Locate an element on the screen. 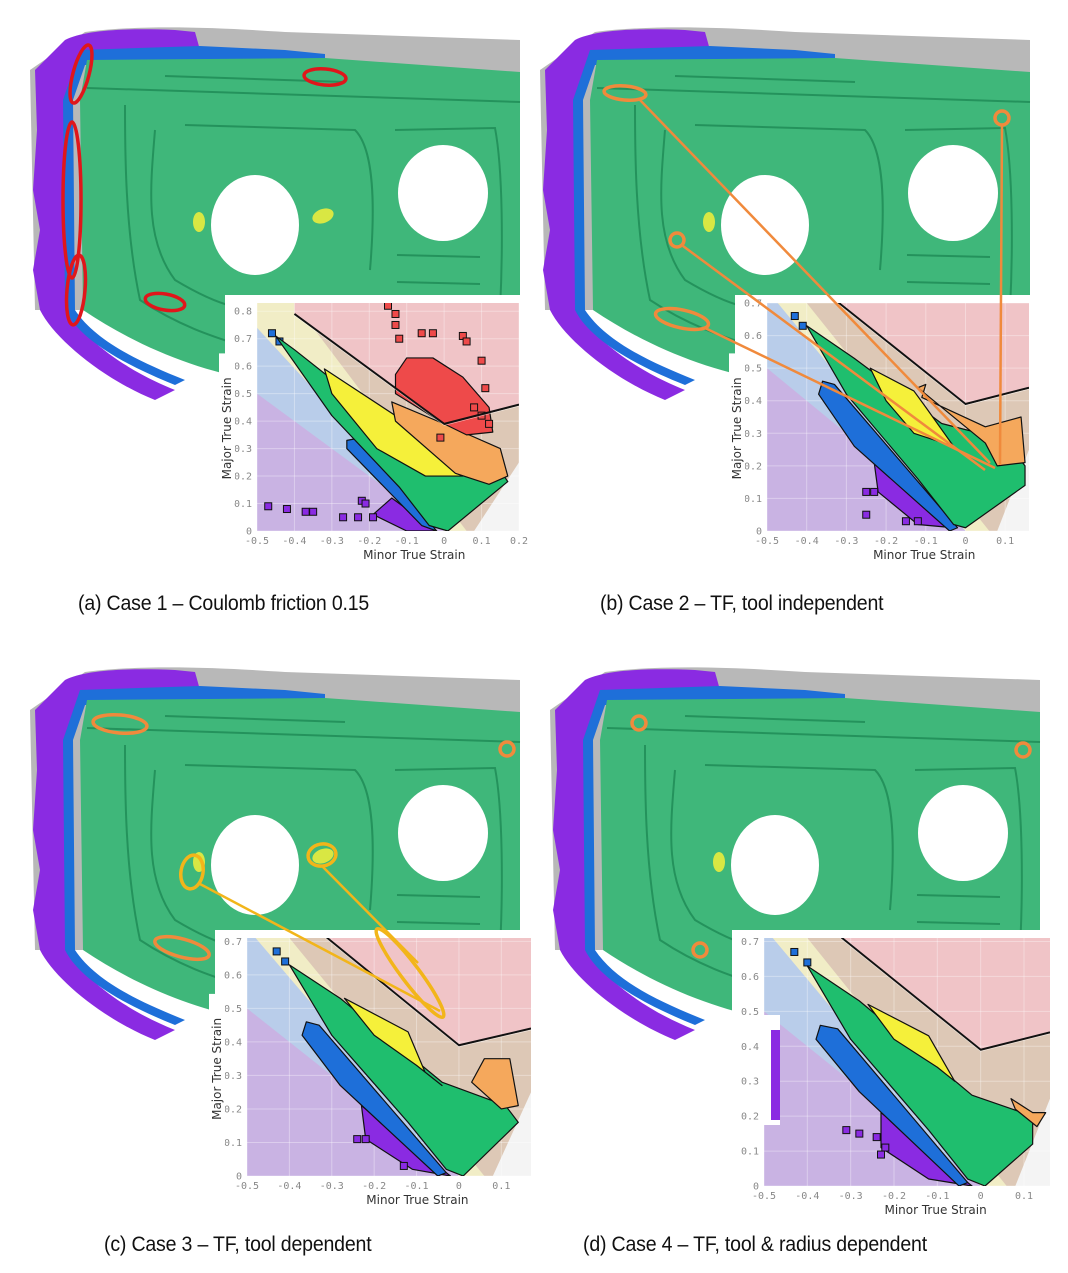  caption-b: (b) Case 2 – TF, tool independent is located at coordinates (742, 603).